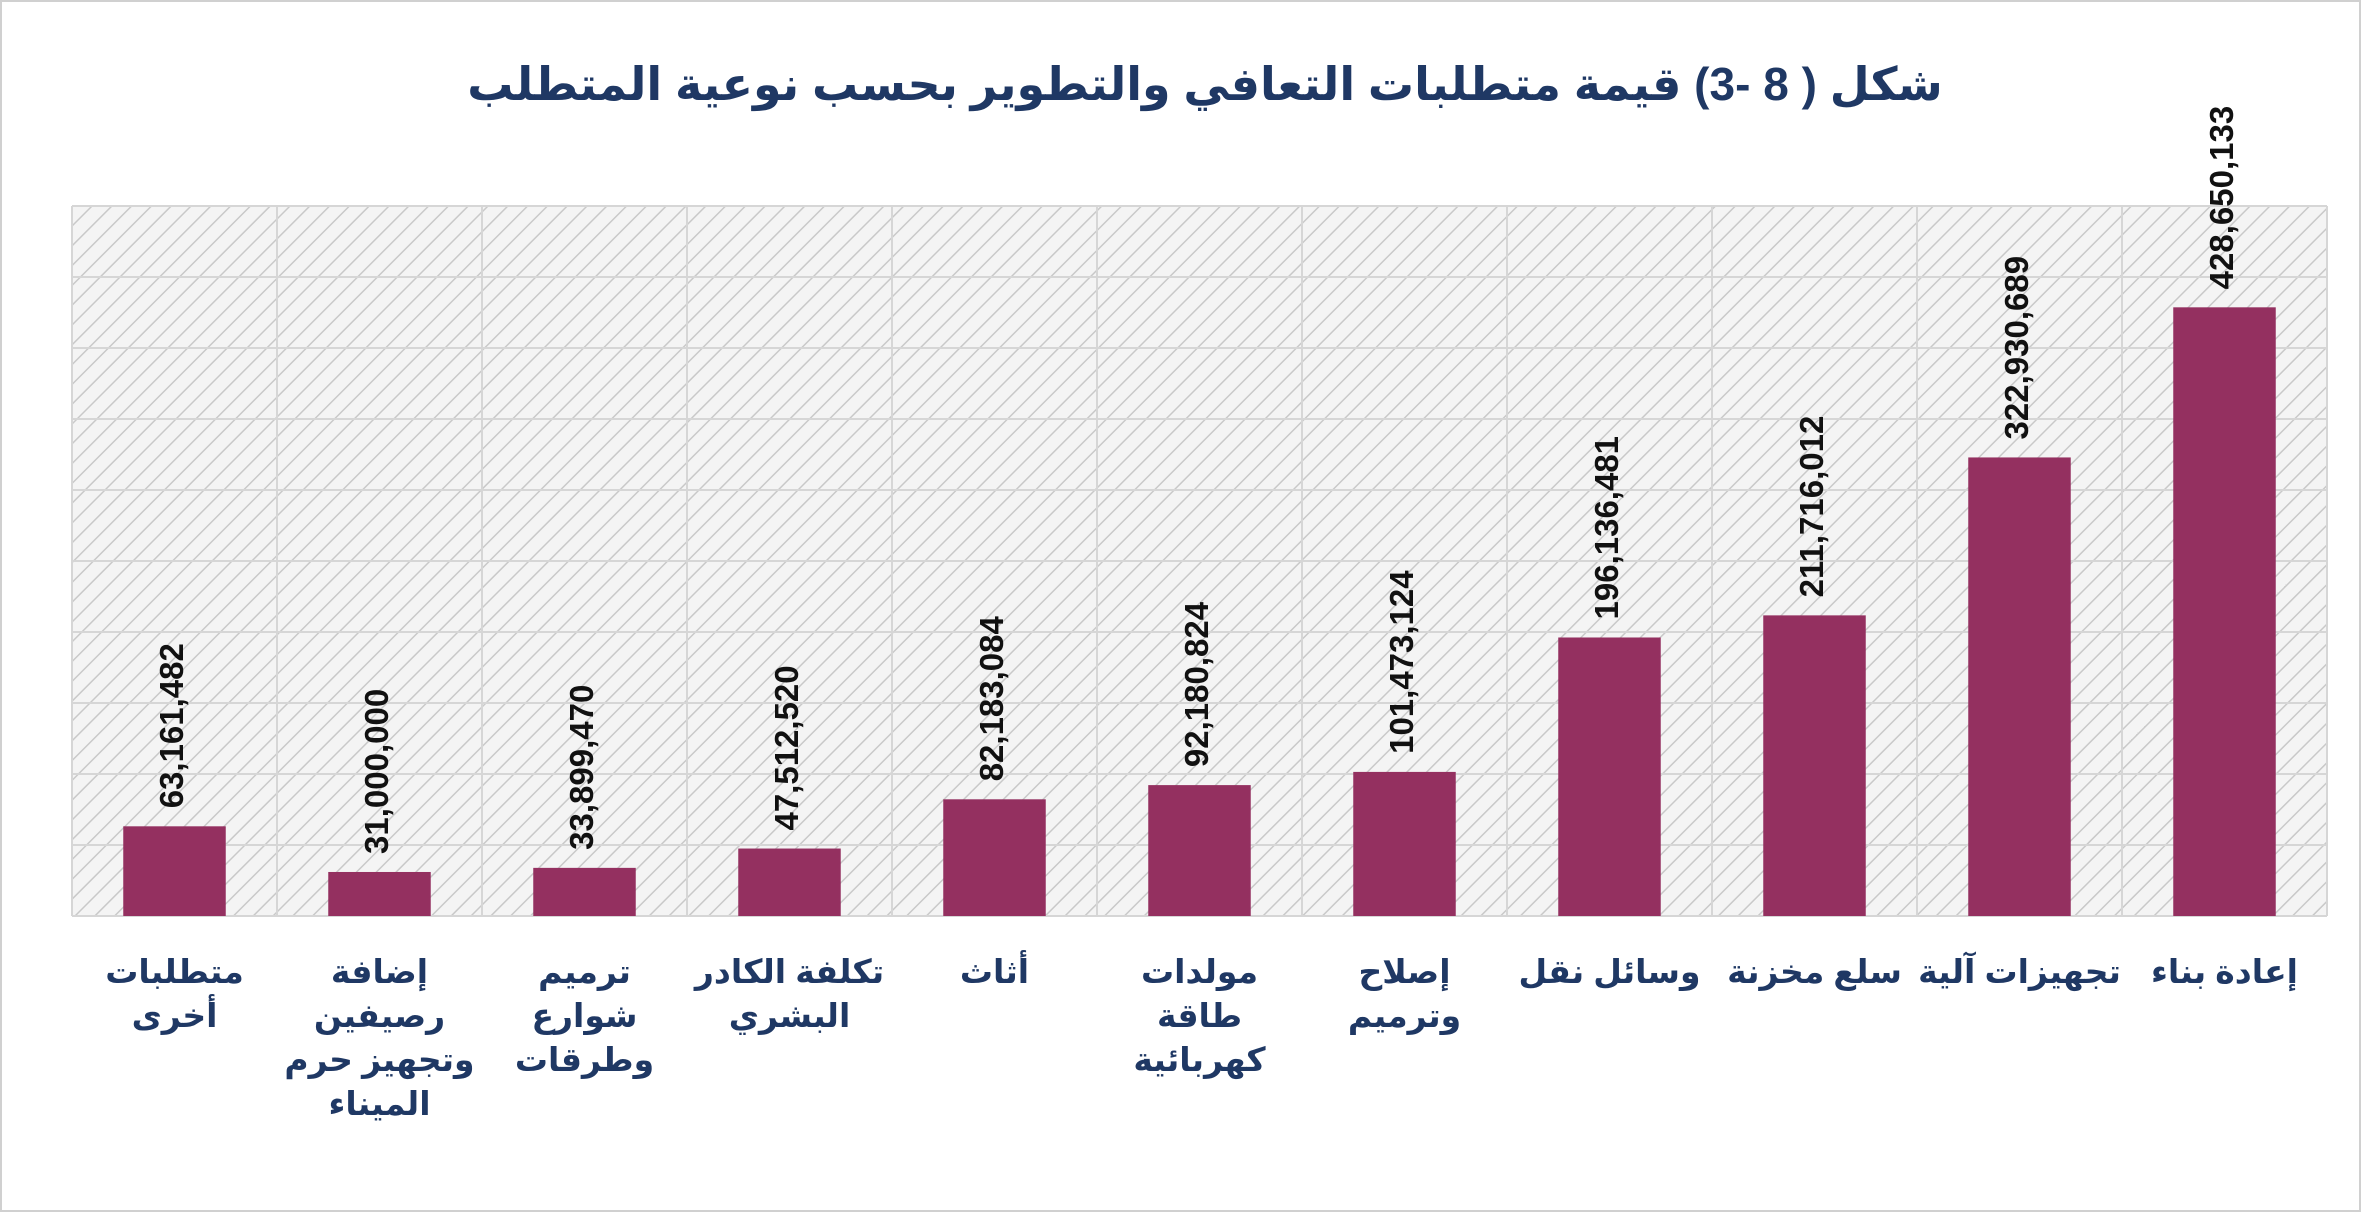  Describe the element at coordinates (376, 771) in the screenshot. I see `value-label: 31,000,000` at that location.